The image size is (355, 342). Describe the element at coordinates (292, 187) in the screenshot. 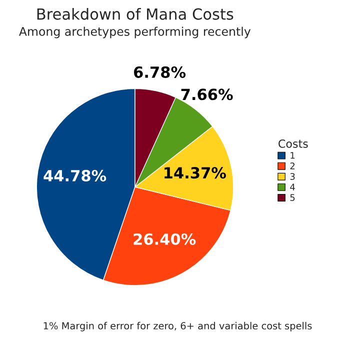

I see `legend-label: 4` at that location.